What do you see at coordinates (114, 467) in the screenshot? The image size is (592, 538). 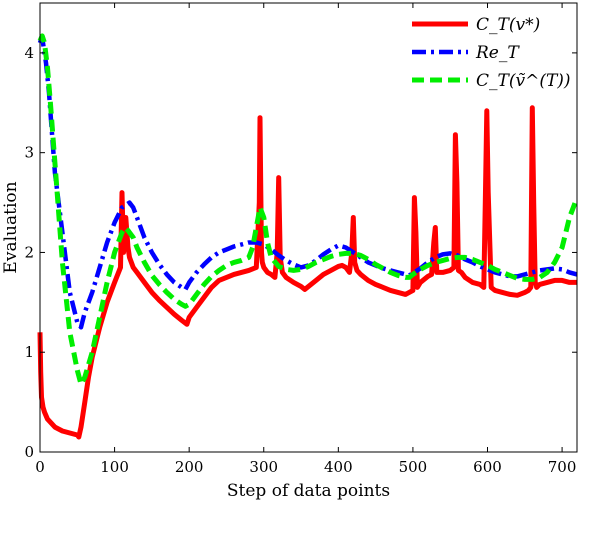 I see `x-tick-label: 100` at bounding box center [114, 467].